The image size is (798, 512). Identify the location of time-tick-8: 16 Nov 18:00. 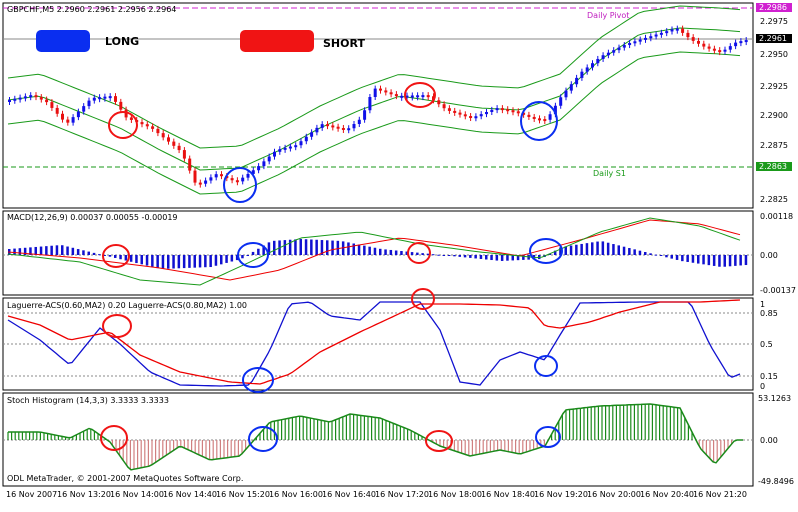
(455, 494).